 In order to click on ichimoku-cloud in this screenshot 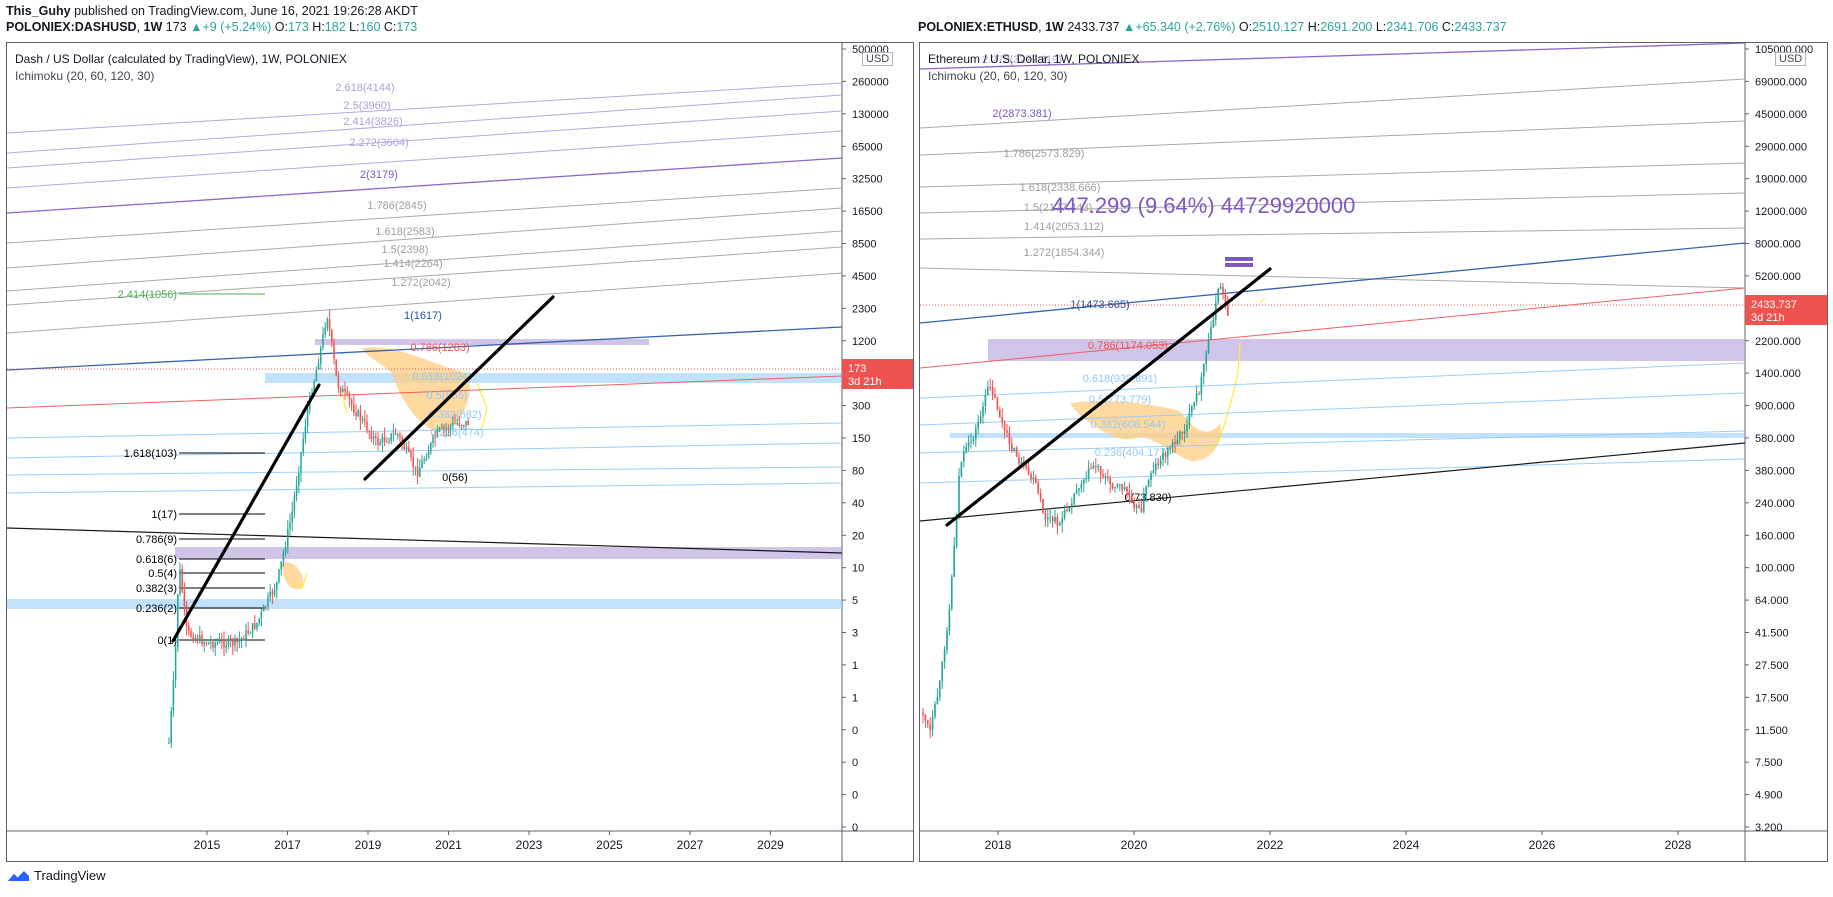, I will do `click(292, 576)`.